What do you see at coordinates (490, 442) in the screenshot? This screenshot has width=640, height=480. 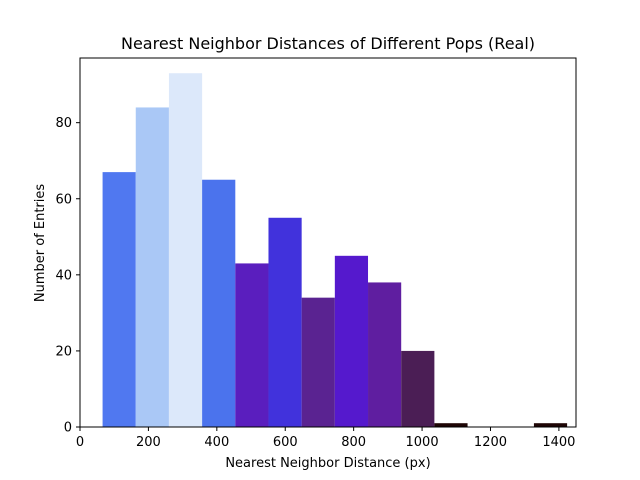 I see `x-tick-label: 1200` at bounding box center [490, 442].